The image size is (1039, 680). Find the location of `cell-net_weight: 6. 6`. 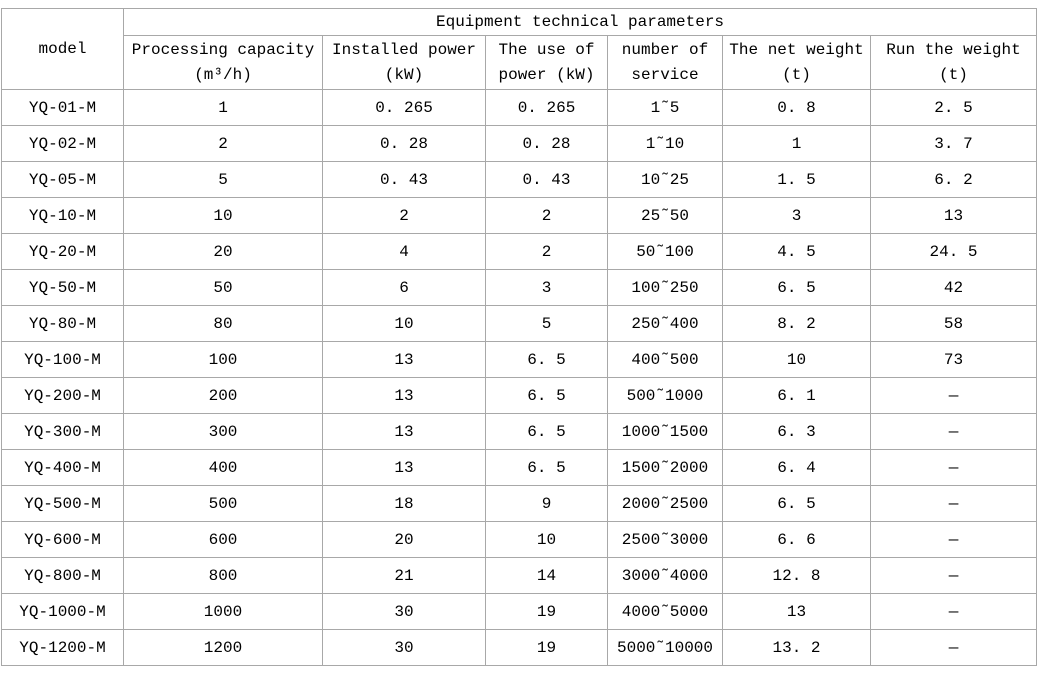

cell-net_weight: 6. 6 is located at coordinates (796, 539).